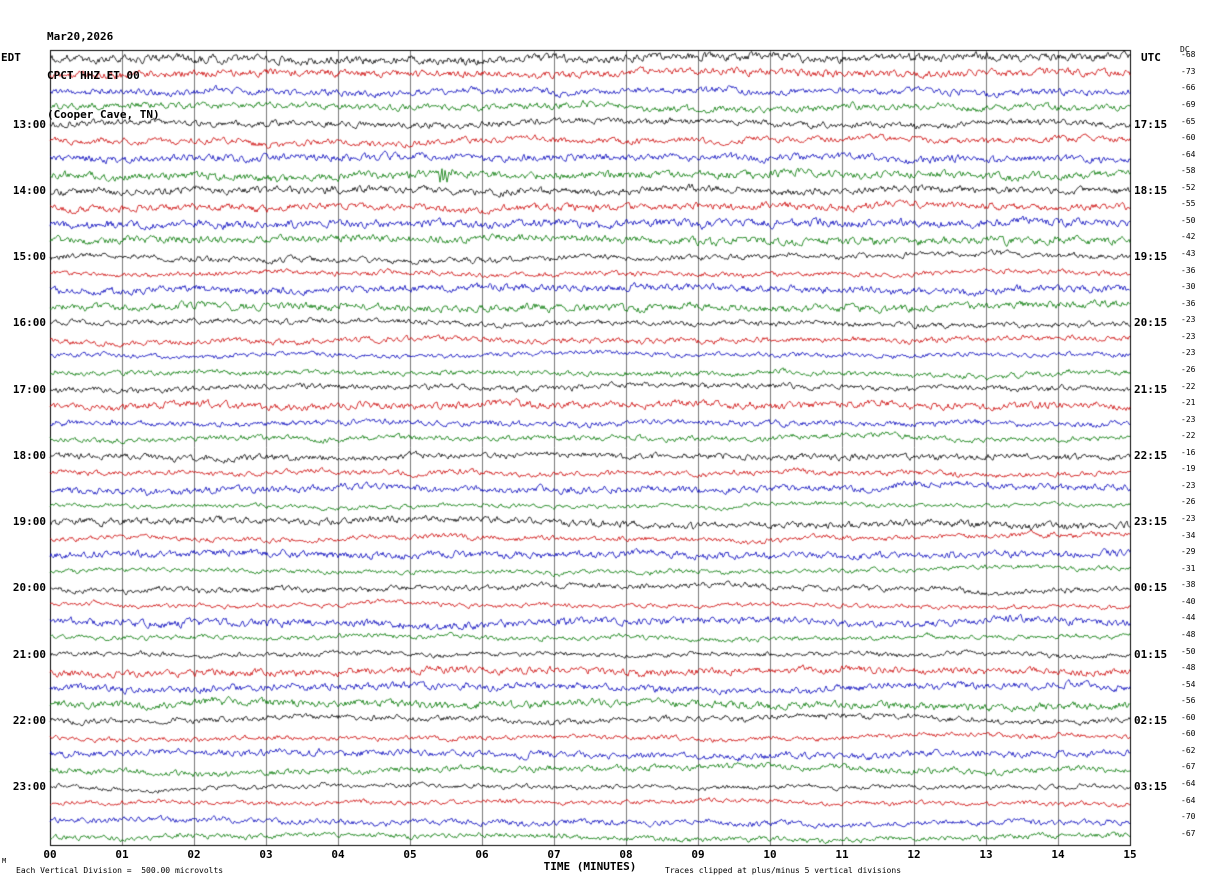 This screenshot has height=886, width=1210. What do you see at coordinates (482, 854) in the screenshot?
I see `x-tick-label: 06` at bounding box center [482, 854].